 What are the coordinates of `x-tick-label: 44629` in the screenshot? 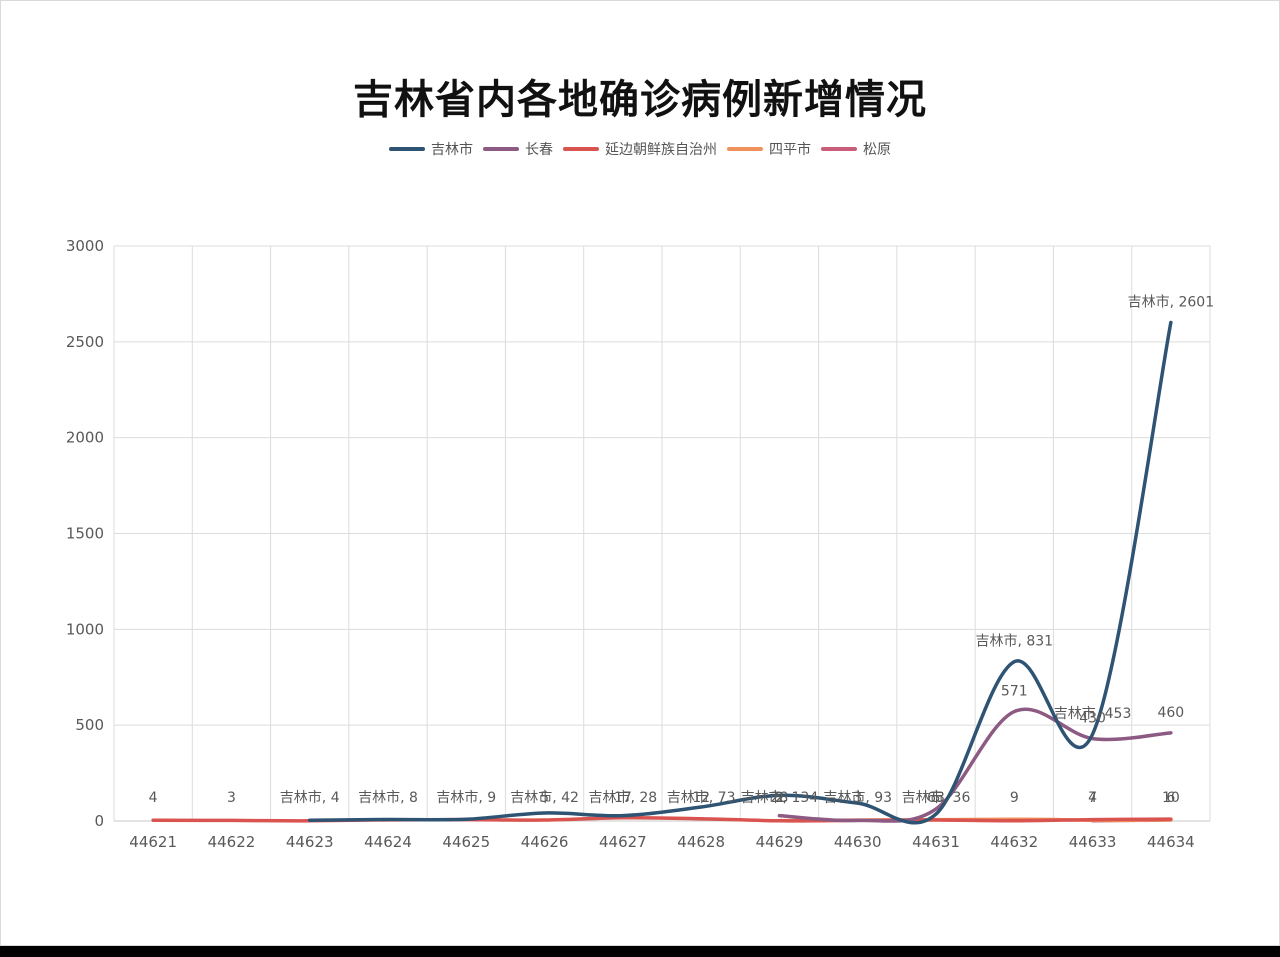 It's located at (780, 842).